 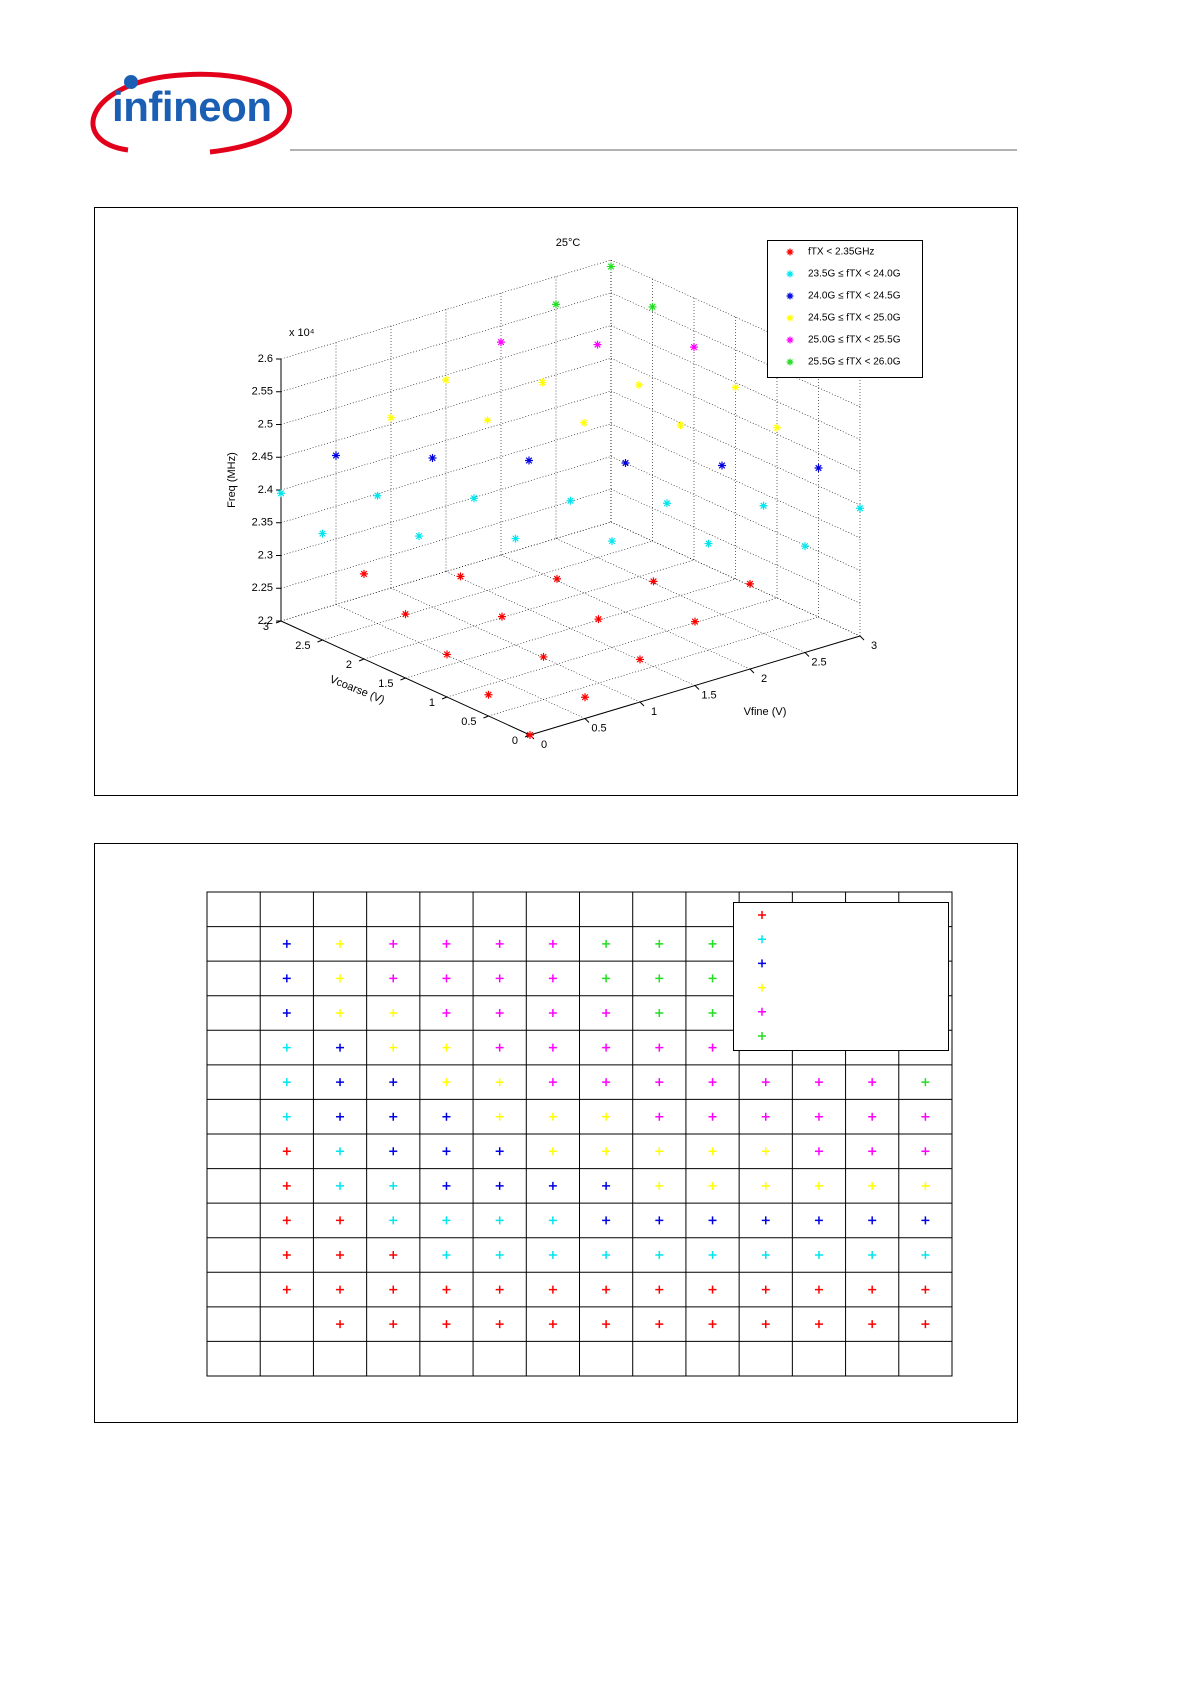 What do you see at coordinates (432, 703) in the screenshot?
I see `y-tick-label: 1` at bounding box center [432, 703].